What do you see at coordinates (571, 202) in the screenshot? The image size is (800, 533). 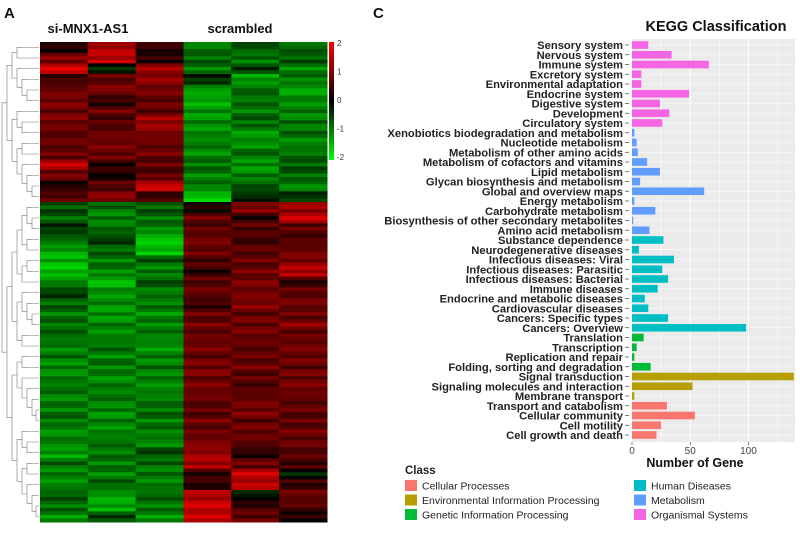 I see `category-label: Energy metabolism` at bounding box center [571, 202].